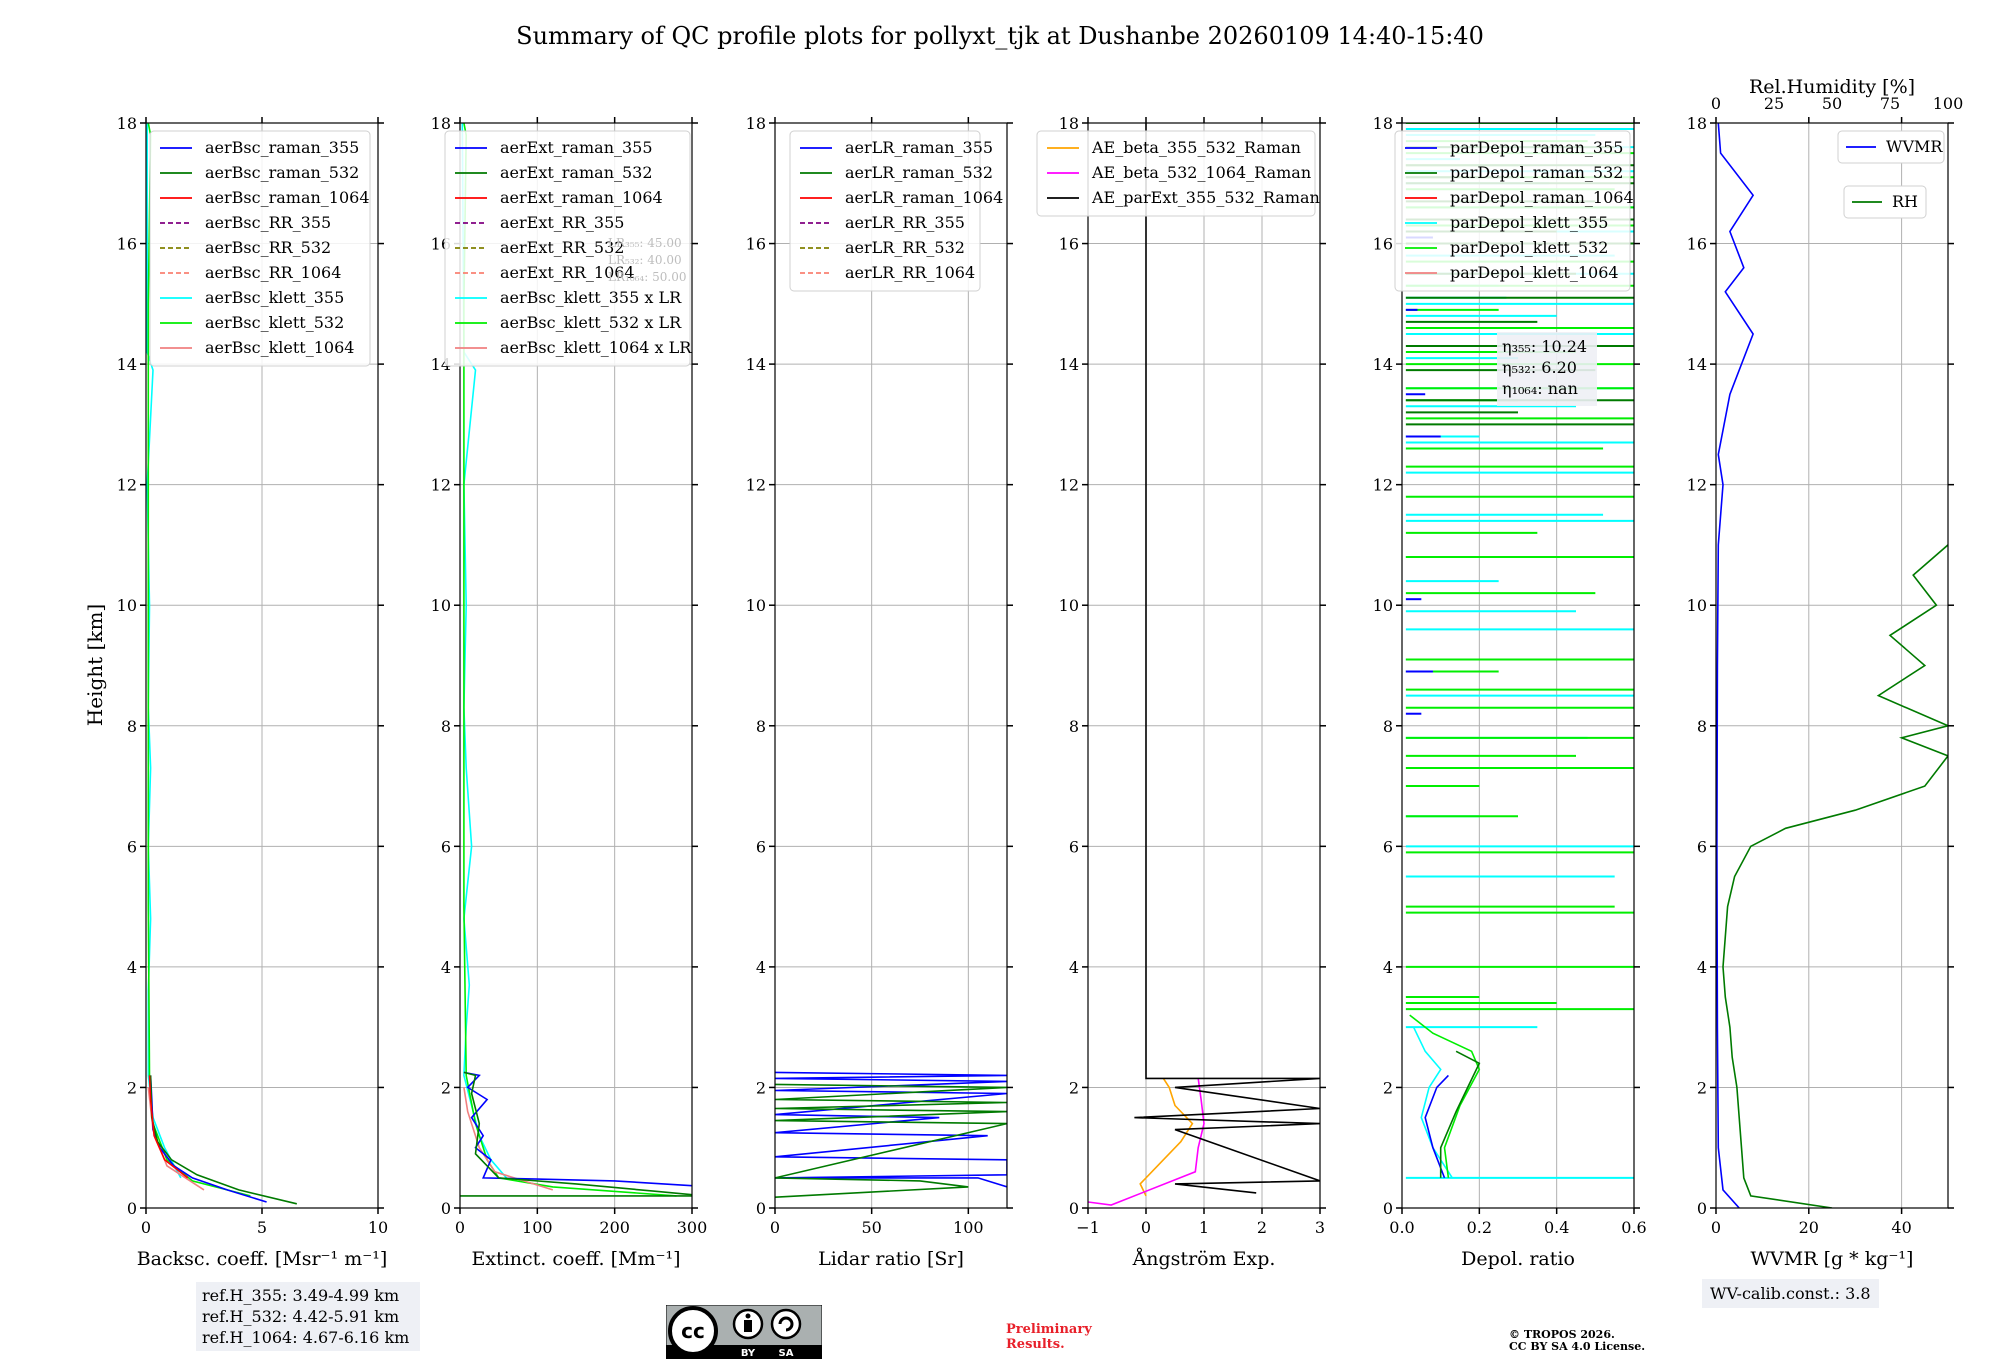 Image resolution: width=2000 pixels, height=1363 pixels. What do you see at coordinates (1540, 388) in the screenshot?
I see `eta-annotation: η₁₀₆₄: nan` at bounding box center [1540, 388].